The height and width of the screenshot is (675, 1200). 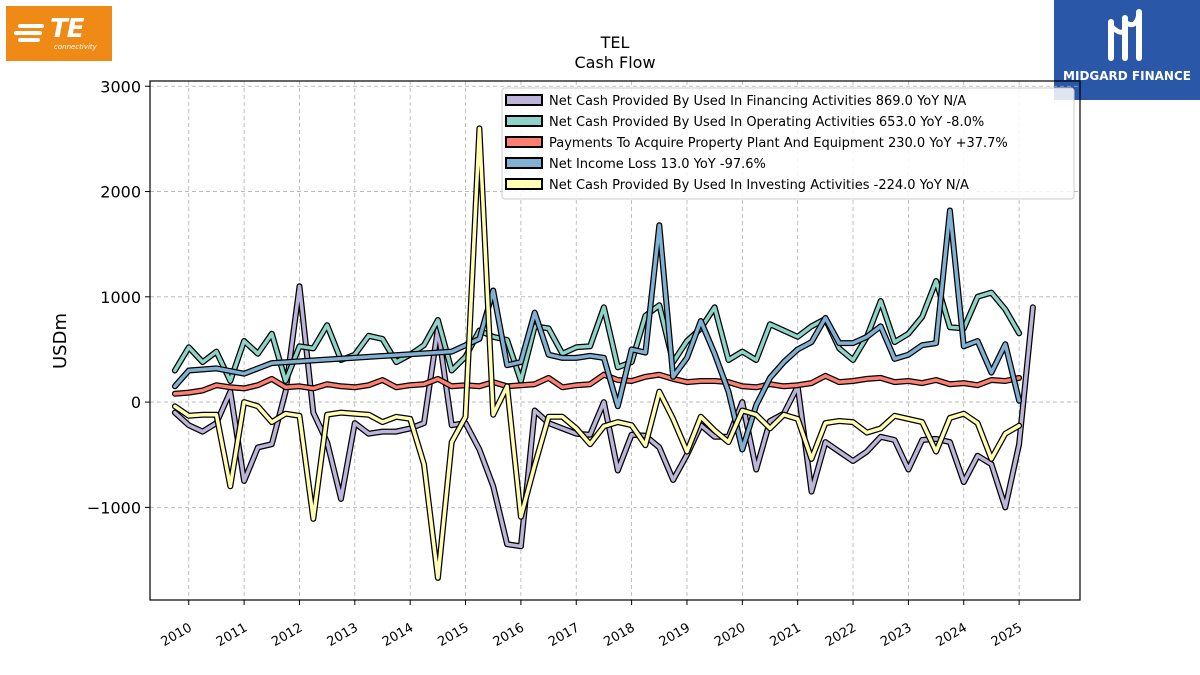 I want to click on x-tick-label: 2015, so click(x=453, y=635).